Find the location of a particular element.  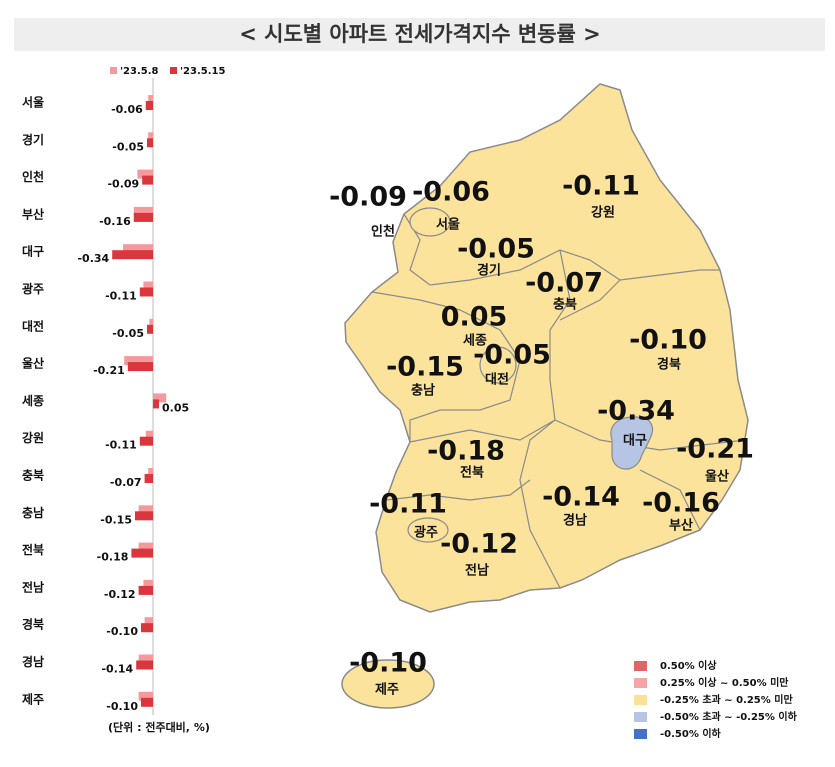

value-label: 0.05 is located at coordinates (175, 407).